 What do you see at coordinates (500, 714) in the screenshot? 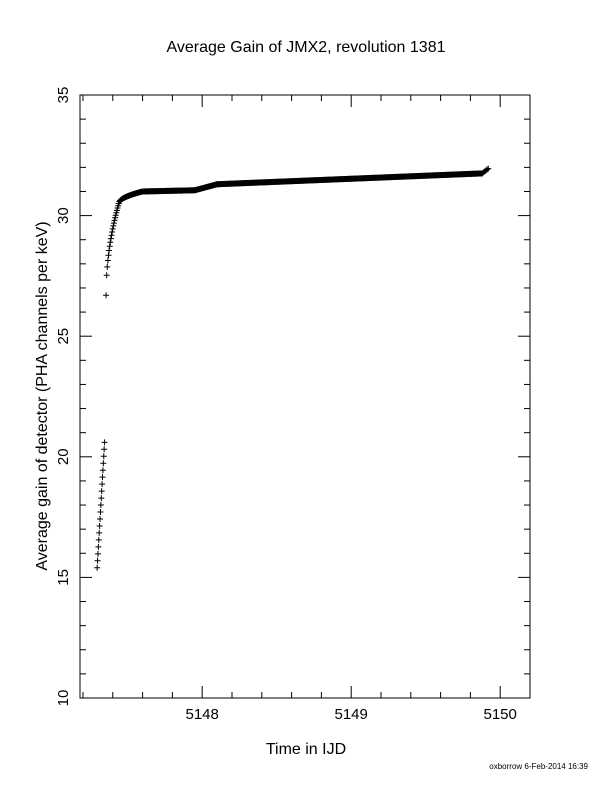
I see `x-tick-label: 5150` at bounding box center [500, 714].